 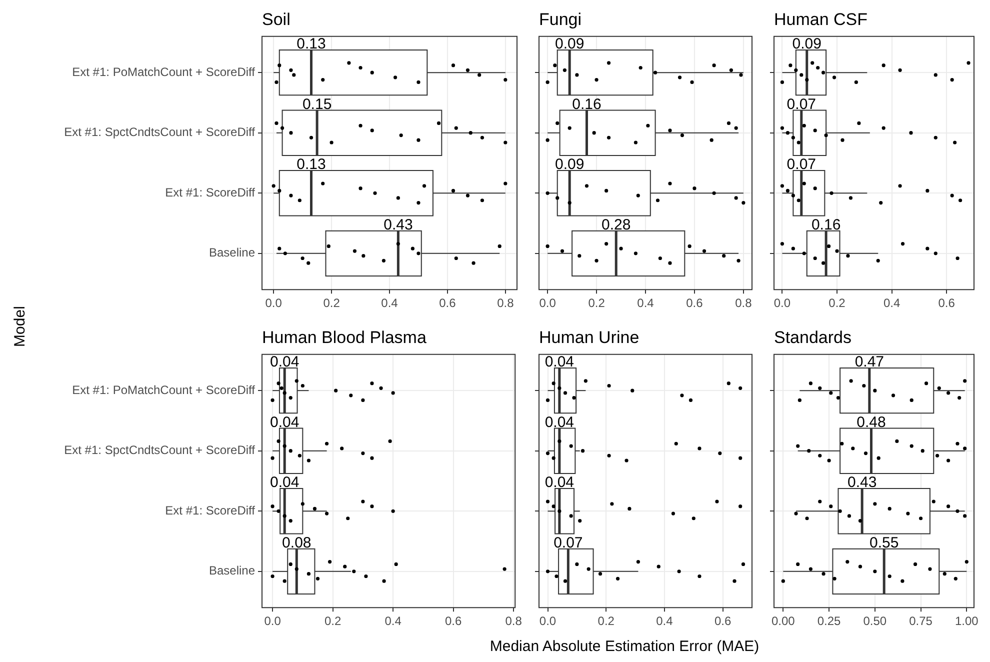 What do you see at coordinates (783, 621) in the screenshot?
I see `x-tick-label: 0.00` at bounding box center [783, 621].